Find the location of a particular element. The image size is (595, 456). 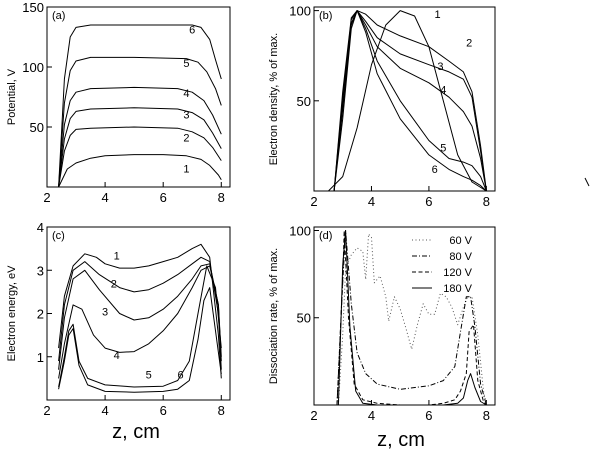

y-tick-label: 1 is located at coordinates (40, 357).